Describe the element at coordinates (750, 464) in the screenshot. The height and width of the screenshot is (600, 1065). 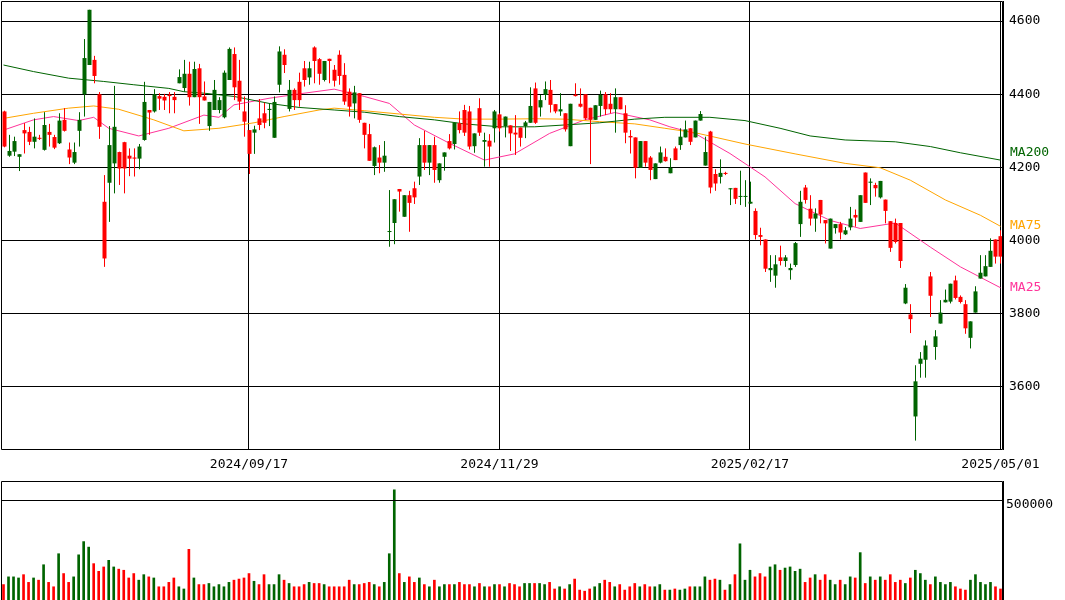
I see `x-tick-label: 2025/02/17` at that location.